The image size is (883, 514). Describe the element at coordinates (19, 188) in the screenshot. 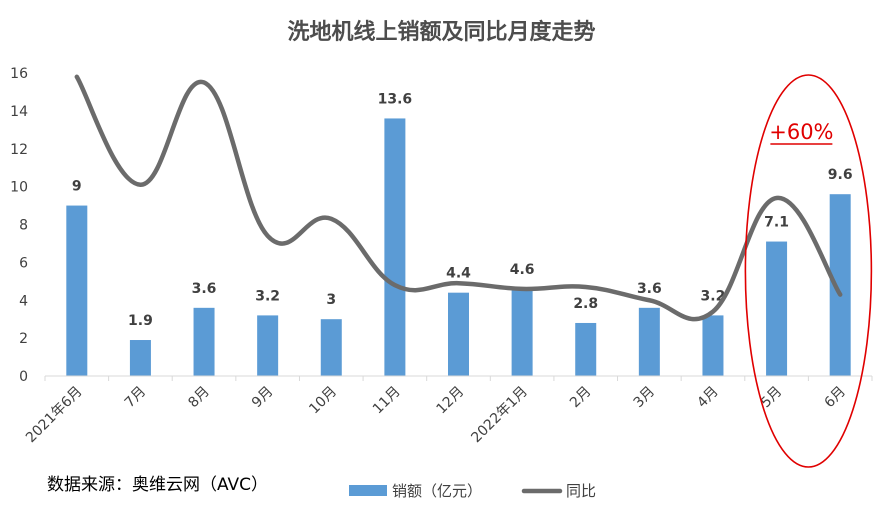

I see `y-tick-label: 10` at that location.